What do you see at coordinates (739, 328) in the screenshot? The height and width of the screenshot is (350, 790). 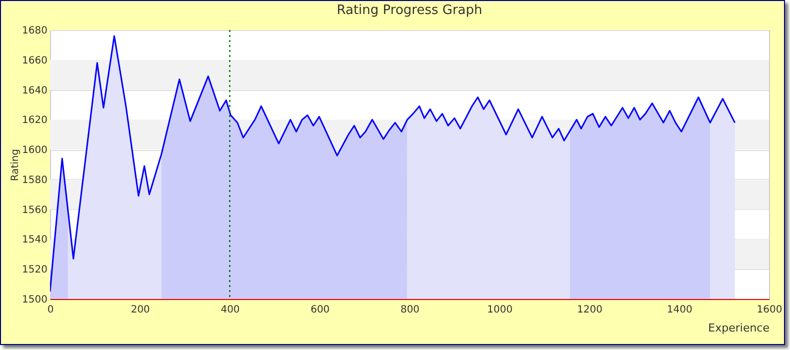 I see `x-axis-title: Experience` at bounding box center [739, 328].